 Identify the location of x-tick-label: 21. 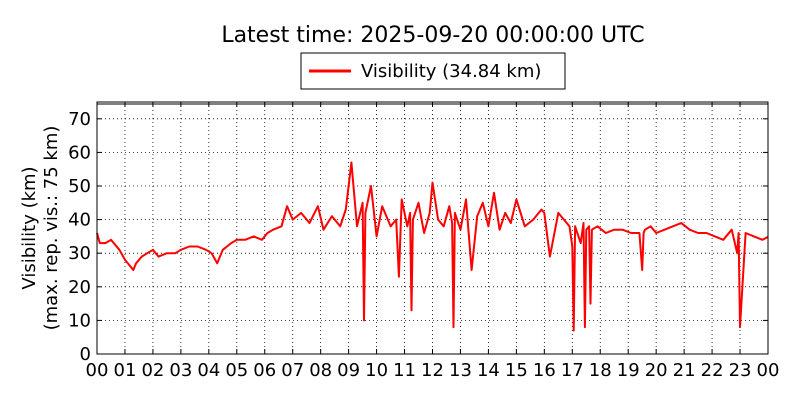
(684, 370).